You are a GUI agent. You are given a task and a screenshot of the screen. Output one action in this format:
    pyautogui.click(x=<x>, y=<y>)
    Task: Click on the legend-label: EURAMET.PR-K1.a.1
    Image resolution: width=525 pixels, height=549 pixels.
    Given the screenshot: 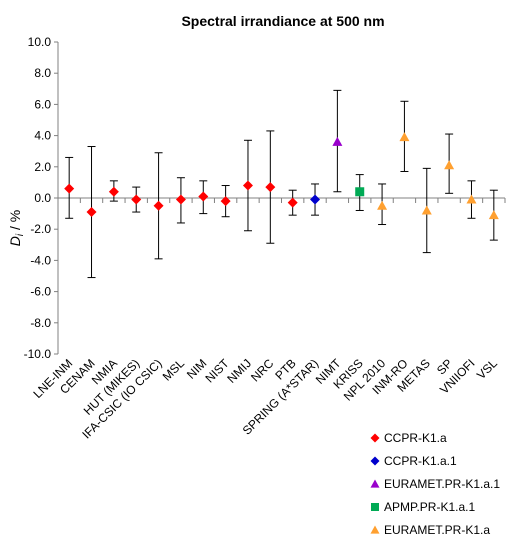 What is the action you would take?
    pyautogui.click(x=442, y=484)
    